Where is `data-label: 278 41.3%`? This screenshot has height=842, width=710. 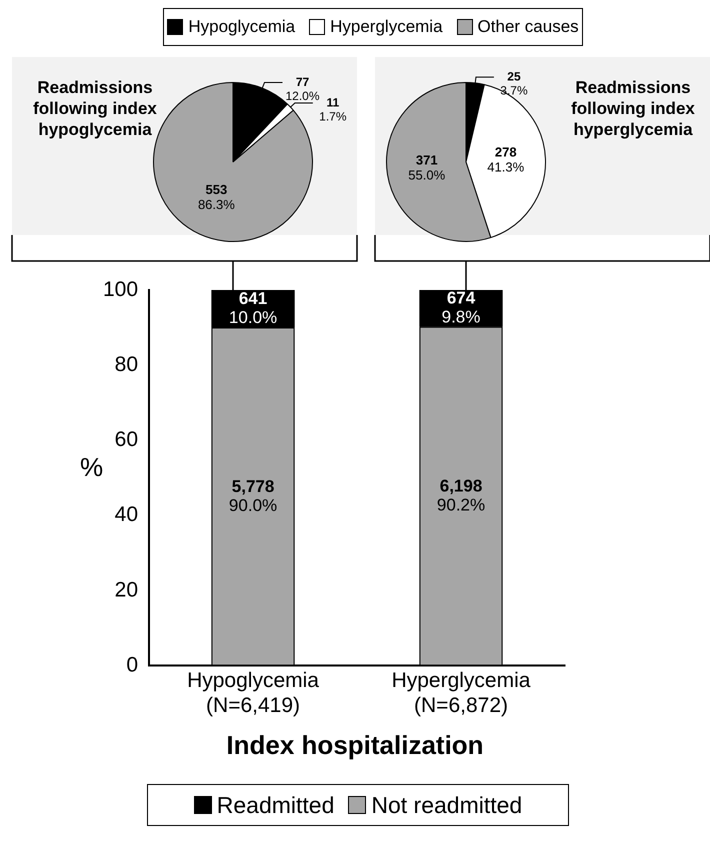 data-label: 278 41.3% is located at coordinates (506, 159).